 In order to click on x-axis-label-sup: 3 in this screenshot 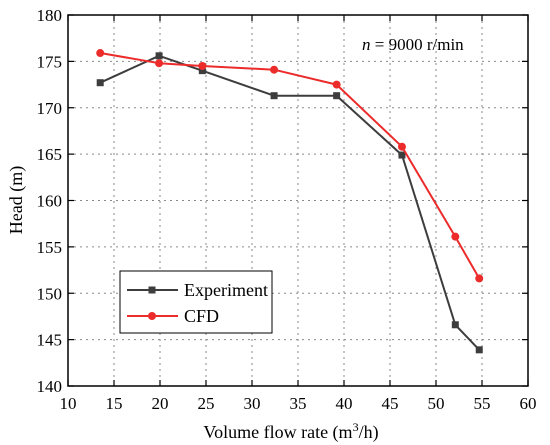, I will do `click(356, 427)`.